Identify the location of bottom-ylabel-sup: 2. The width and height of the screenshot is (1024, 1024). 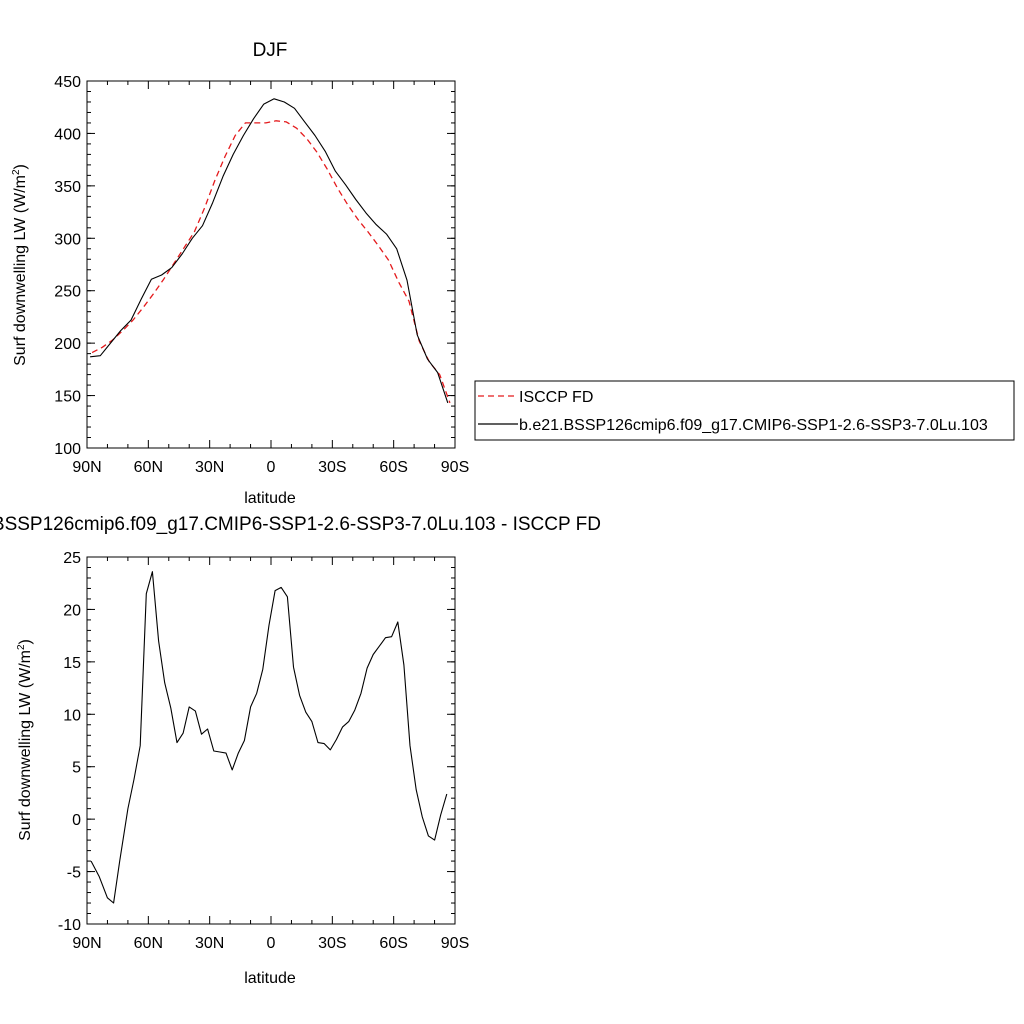
(21, 647).